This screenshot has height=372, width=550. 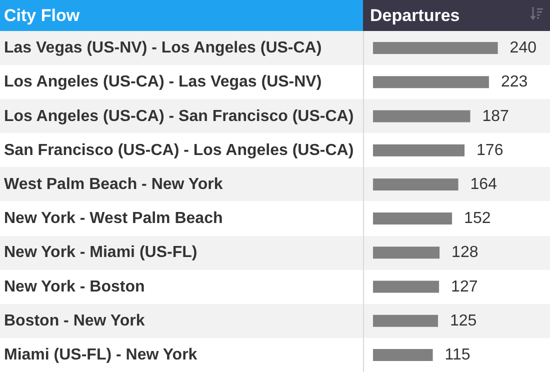 I want to click on y-tick-label: New York - West Palm Beach, so click(x=113, y=219).